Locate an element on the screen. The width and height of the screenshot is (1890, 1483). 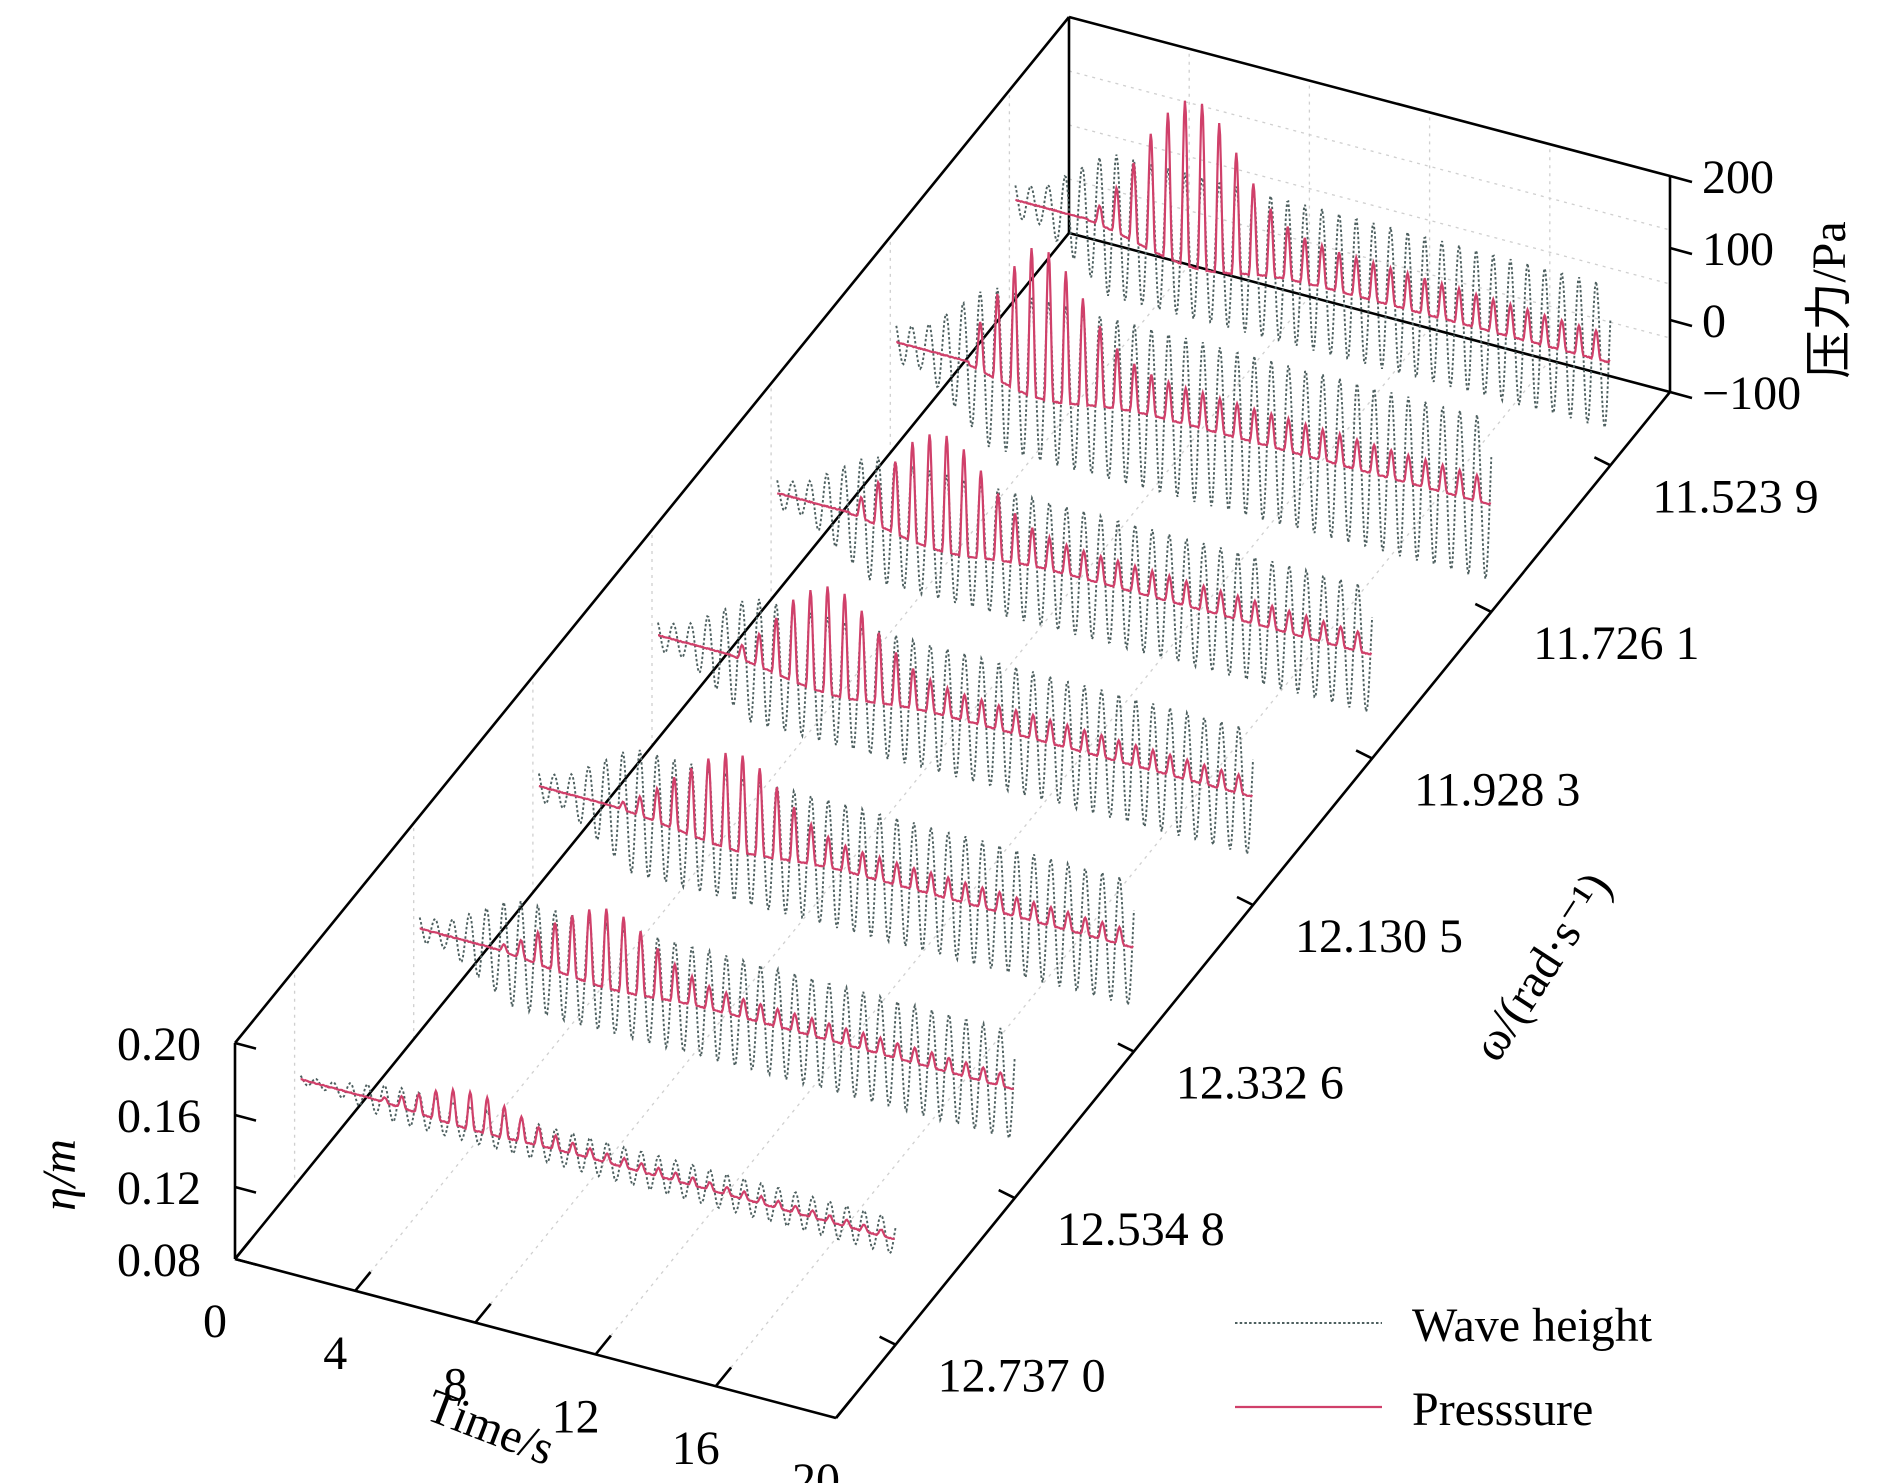
x-tick-label: 8 is located at coordinates (455, 1385).